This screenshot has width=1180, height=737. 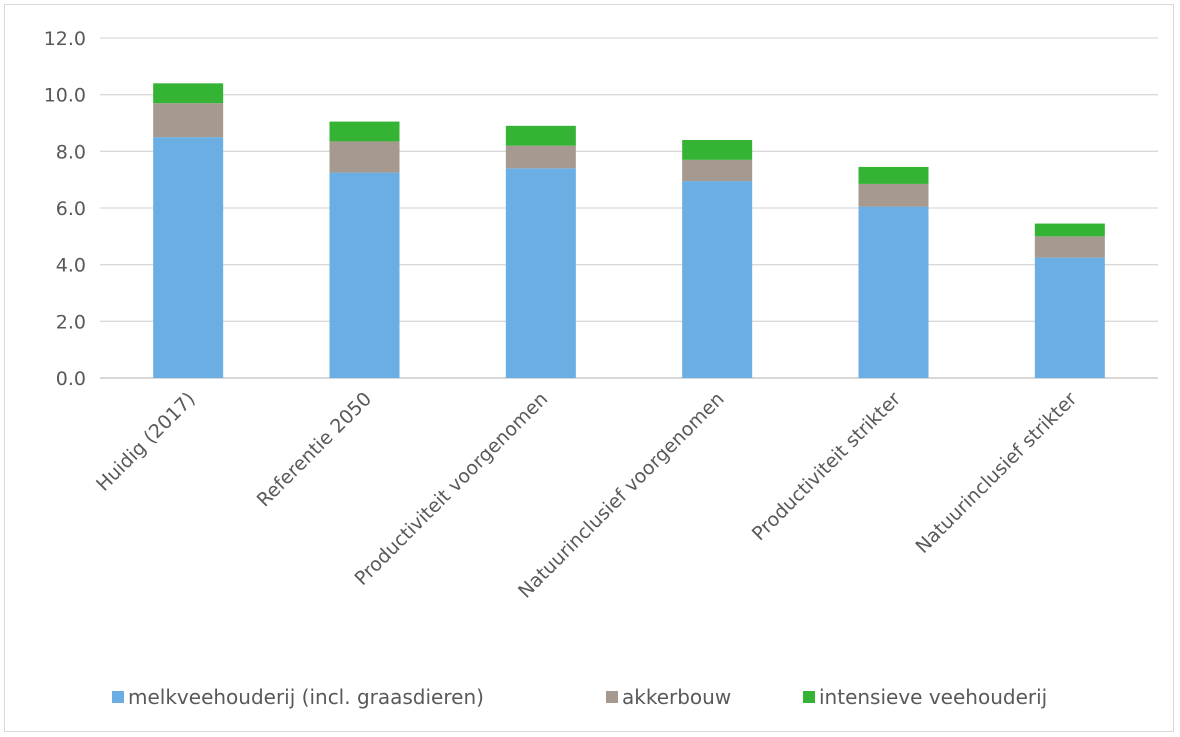 I want to click on y-tick-label: 2.0, so click(x=71, y=322).